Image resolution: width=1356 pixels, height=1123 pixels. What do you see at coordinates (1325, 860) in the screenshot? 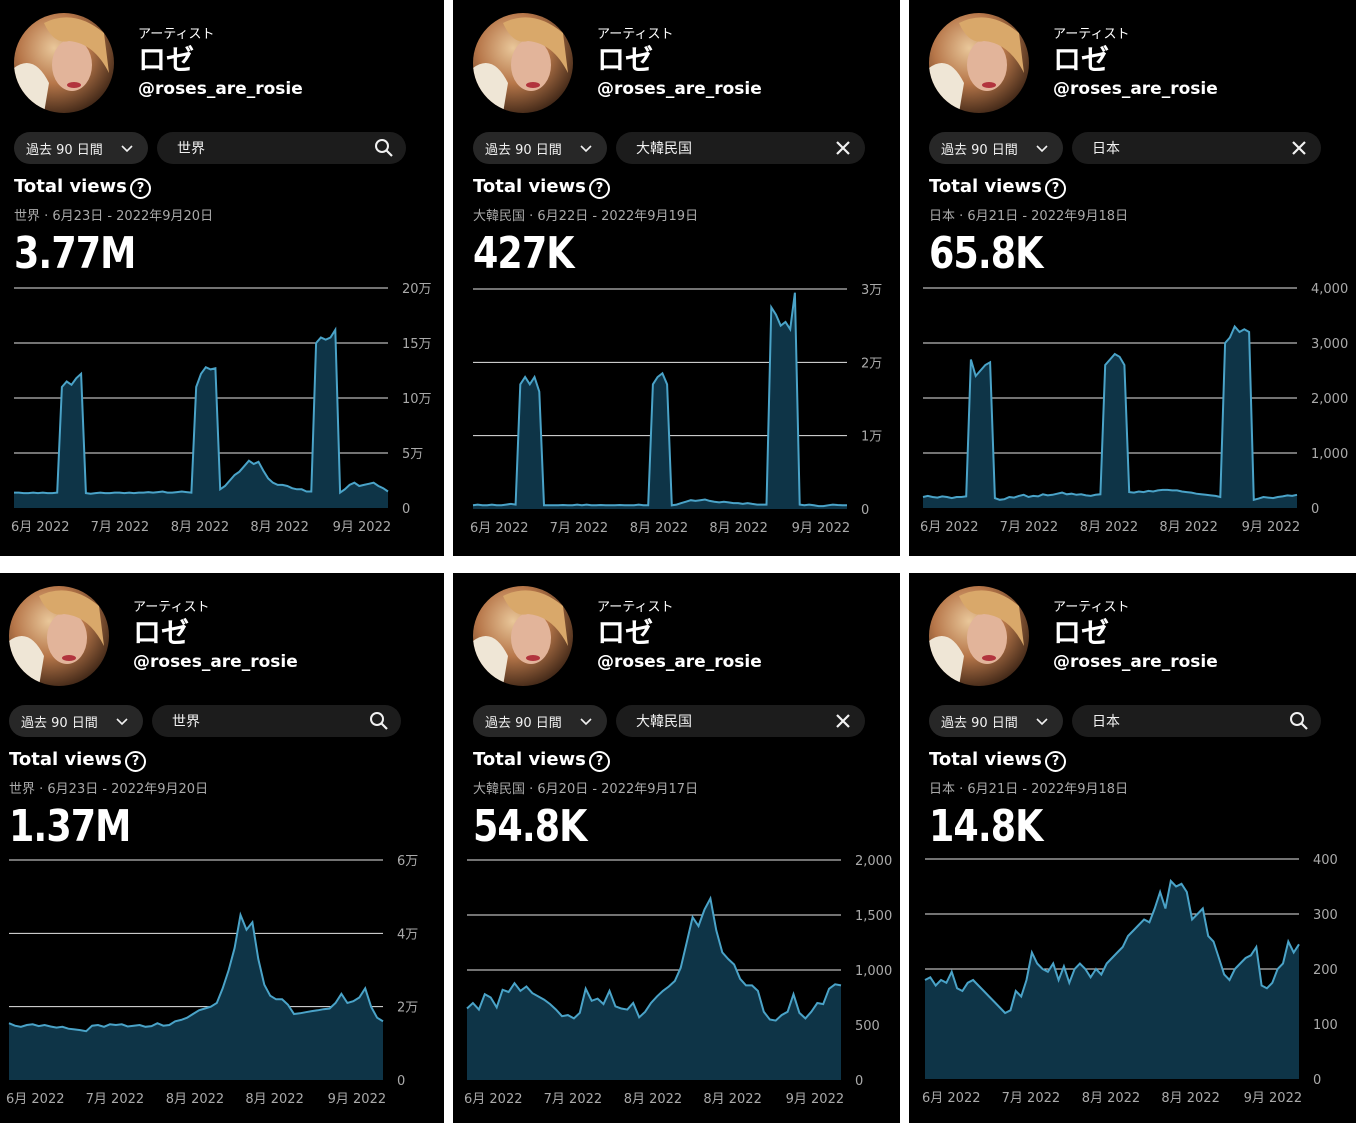
I see `y-tick-label: 400` at bounding box center [1325, 860].